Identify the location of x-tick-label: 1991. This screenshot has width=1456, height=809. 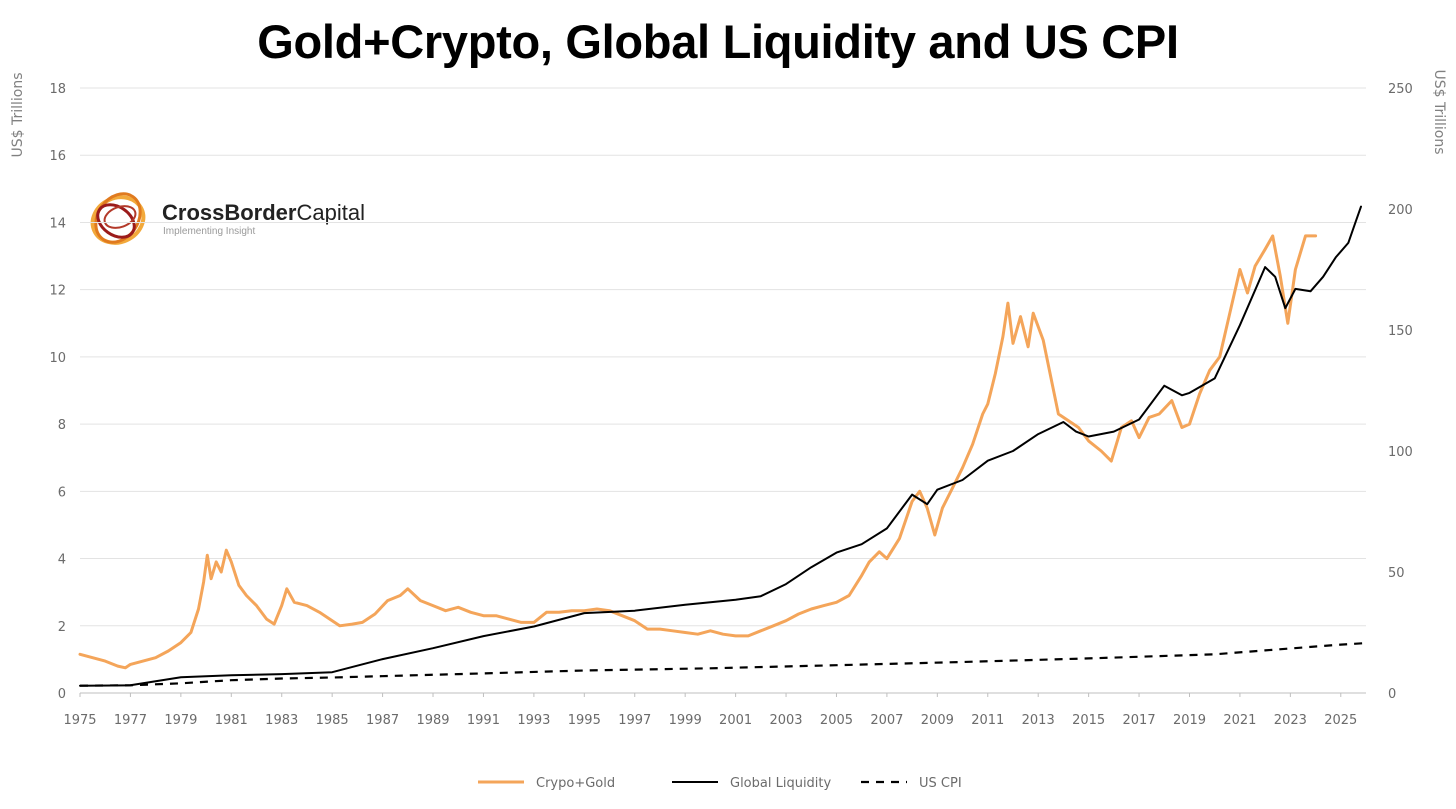
(483, 720).